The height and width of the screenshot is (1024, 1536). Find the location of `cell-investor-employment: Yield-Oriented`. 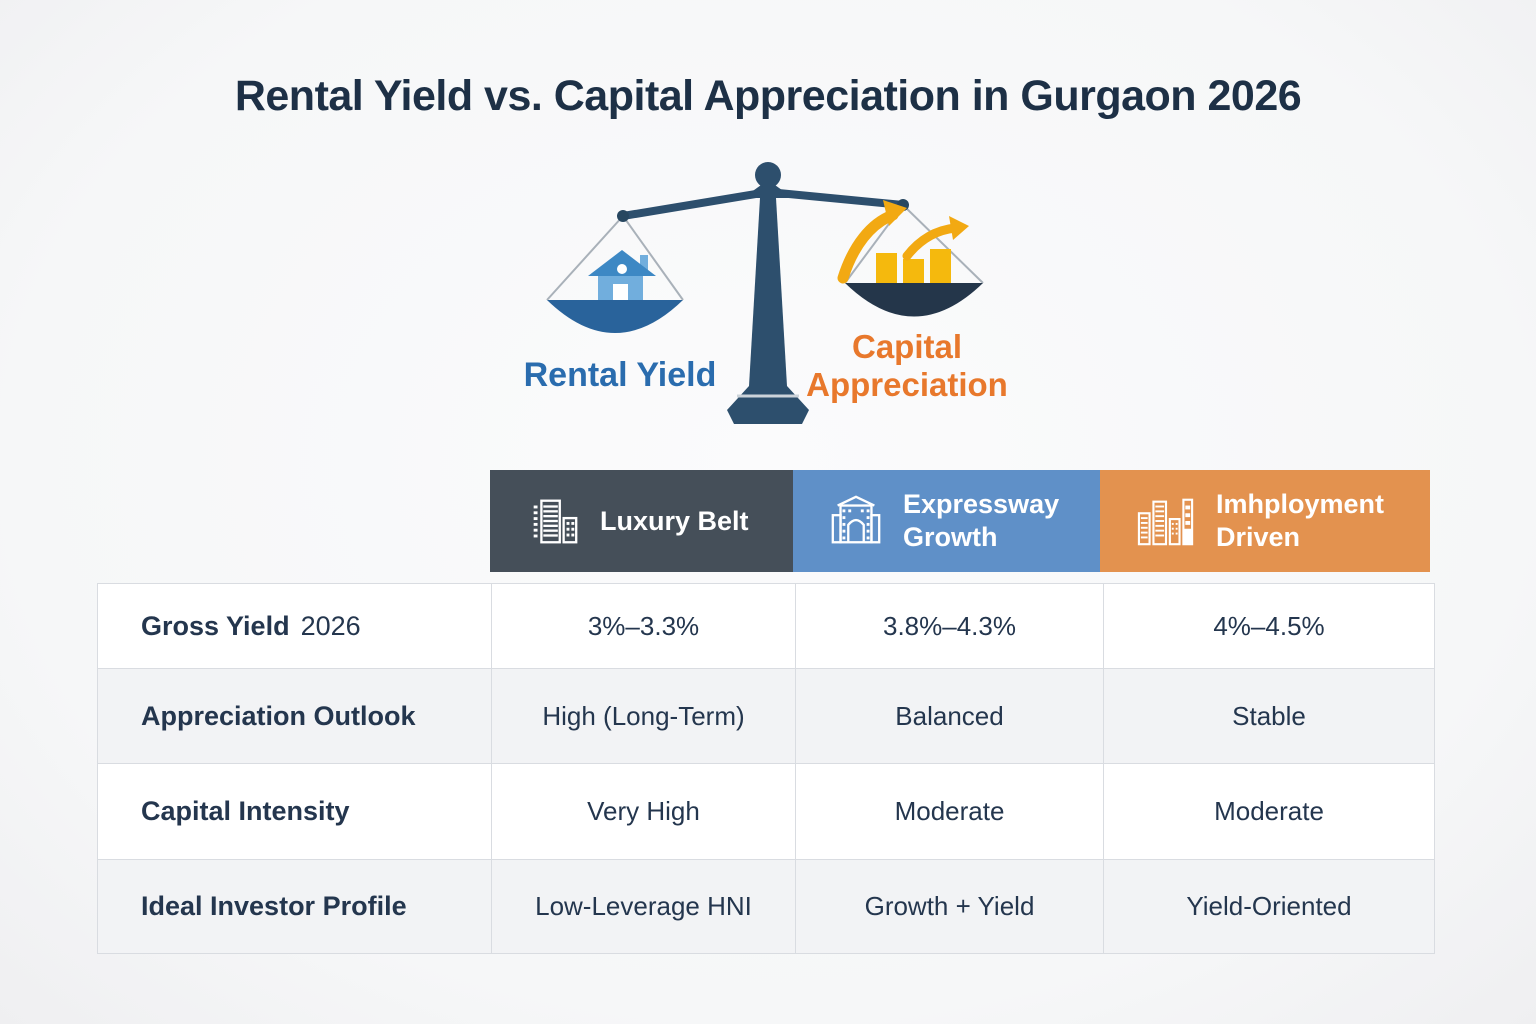

cell-investor-employment: Yield-Oriented is located at coordinates (1269, 906).